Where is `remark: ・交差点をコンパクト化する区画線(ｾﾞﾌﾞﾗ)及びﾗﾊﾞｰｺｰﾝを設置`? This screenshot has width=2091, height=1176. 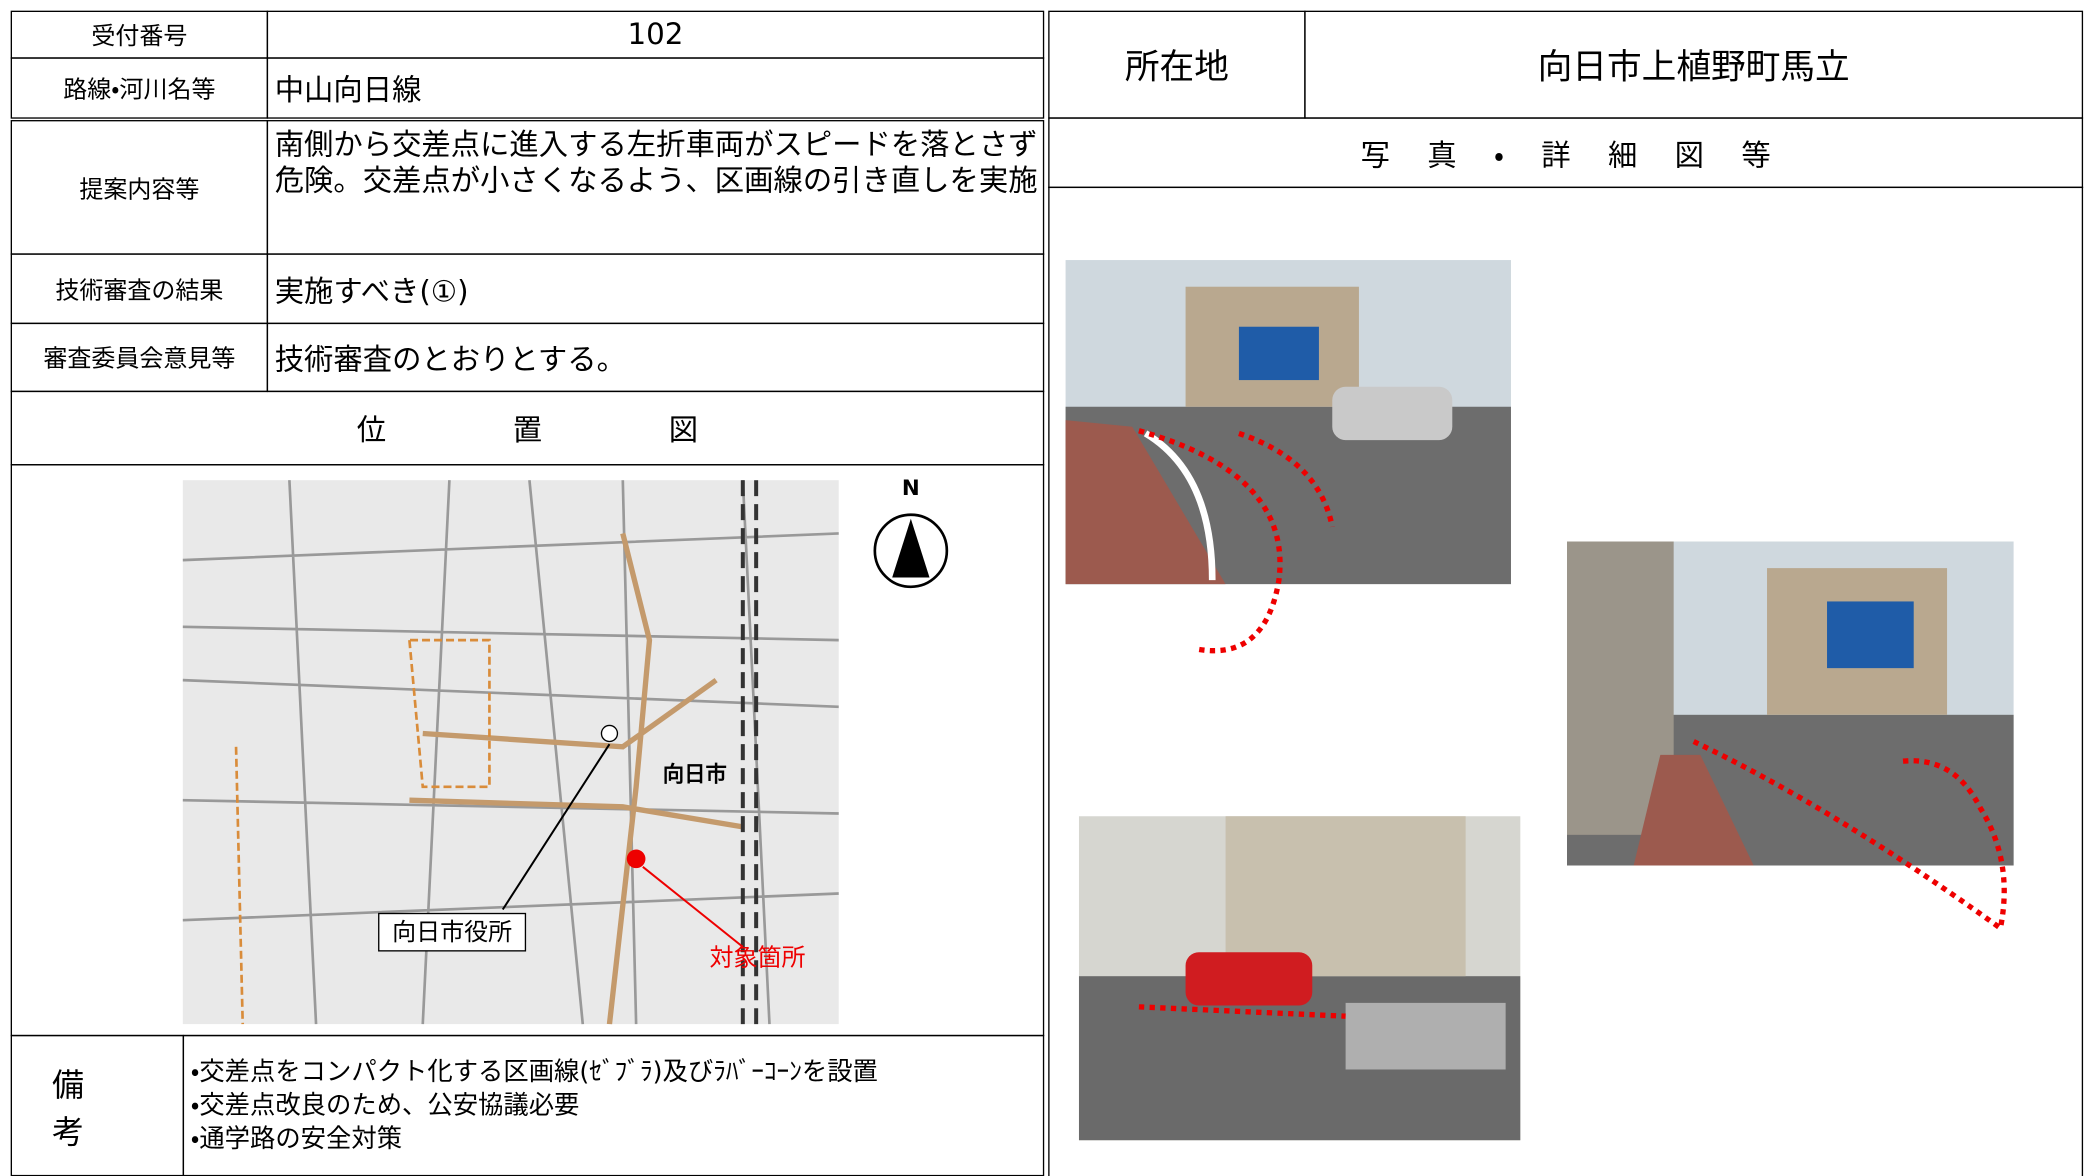 remark: ・交差点をコンパクト化する区画線(ｾﾞﾌﾞﾗ)及びﾗﾊﾞｰｺｰﾝを設置 is located at coordinates (534, 1071).